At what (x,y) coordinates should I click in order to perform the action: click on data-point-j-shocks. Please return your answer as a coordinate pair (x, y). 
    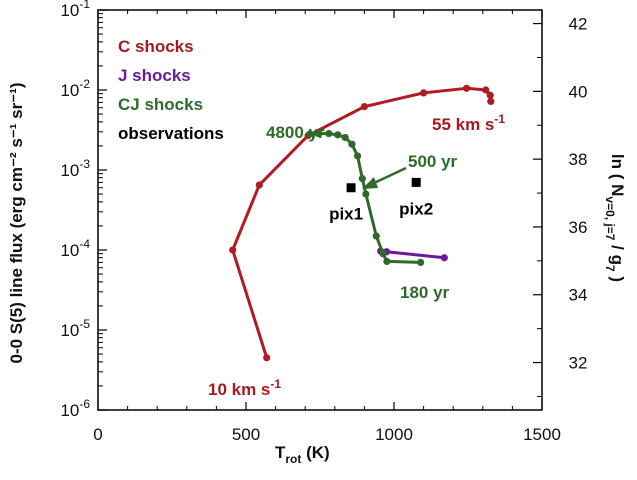
    Looking at the image, I should click on (444, 258).